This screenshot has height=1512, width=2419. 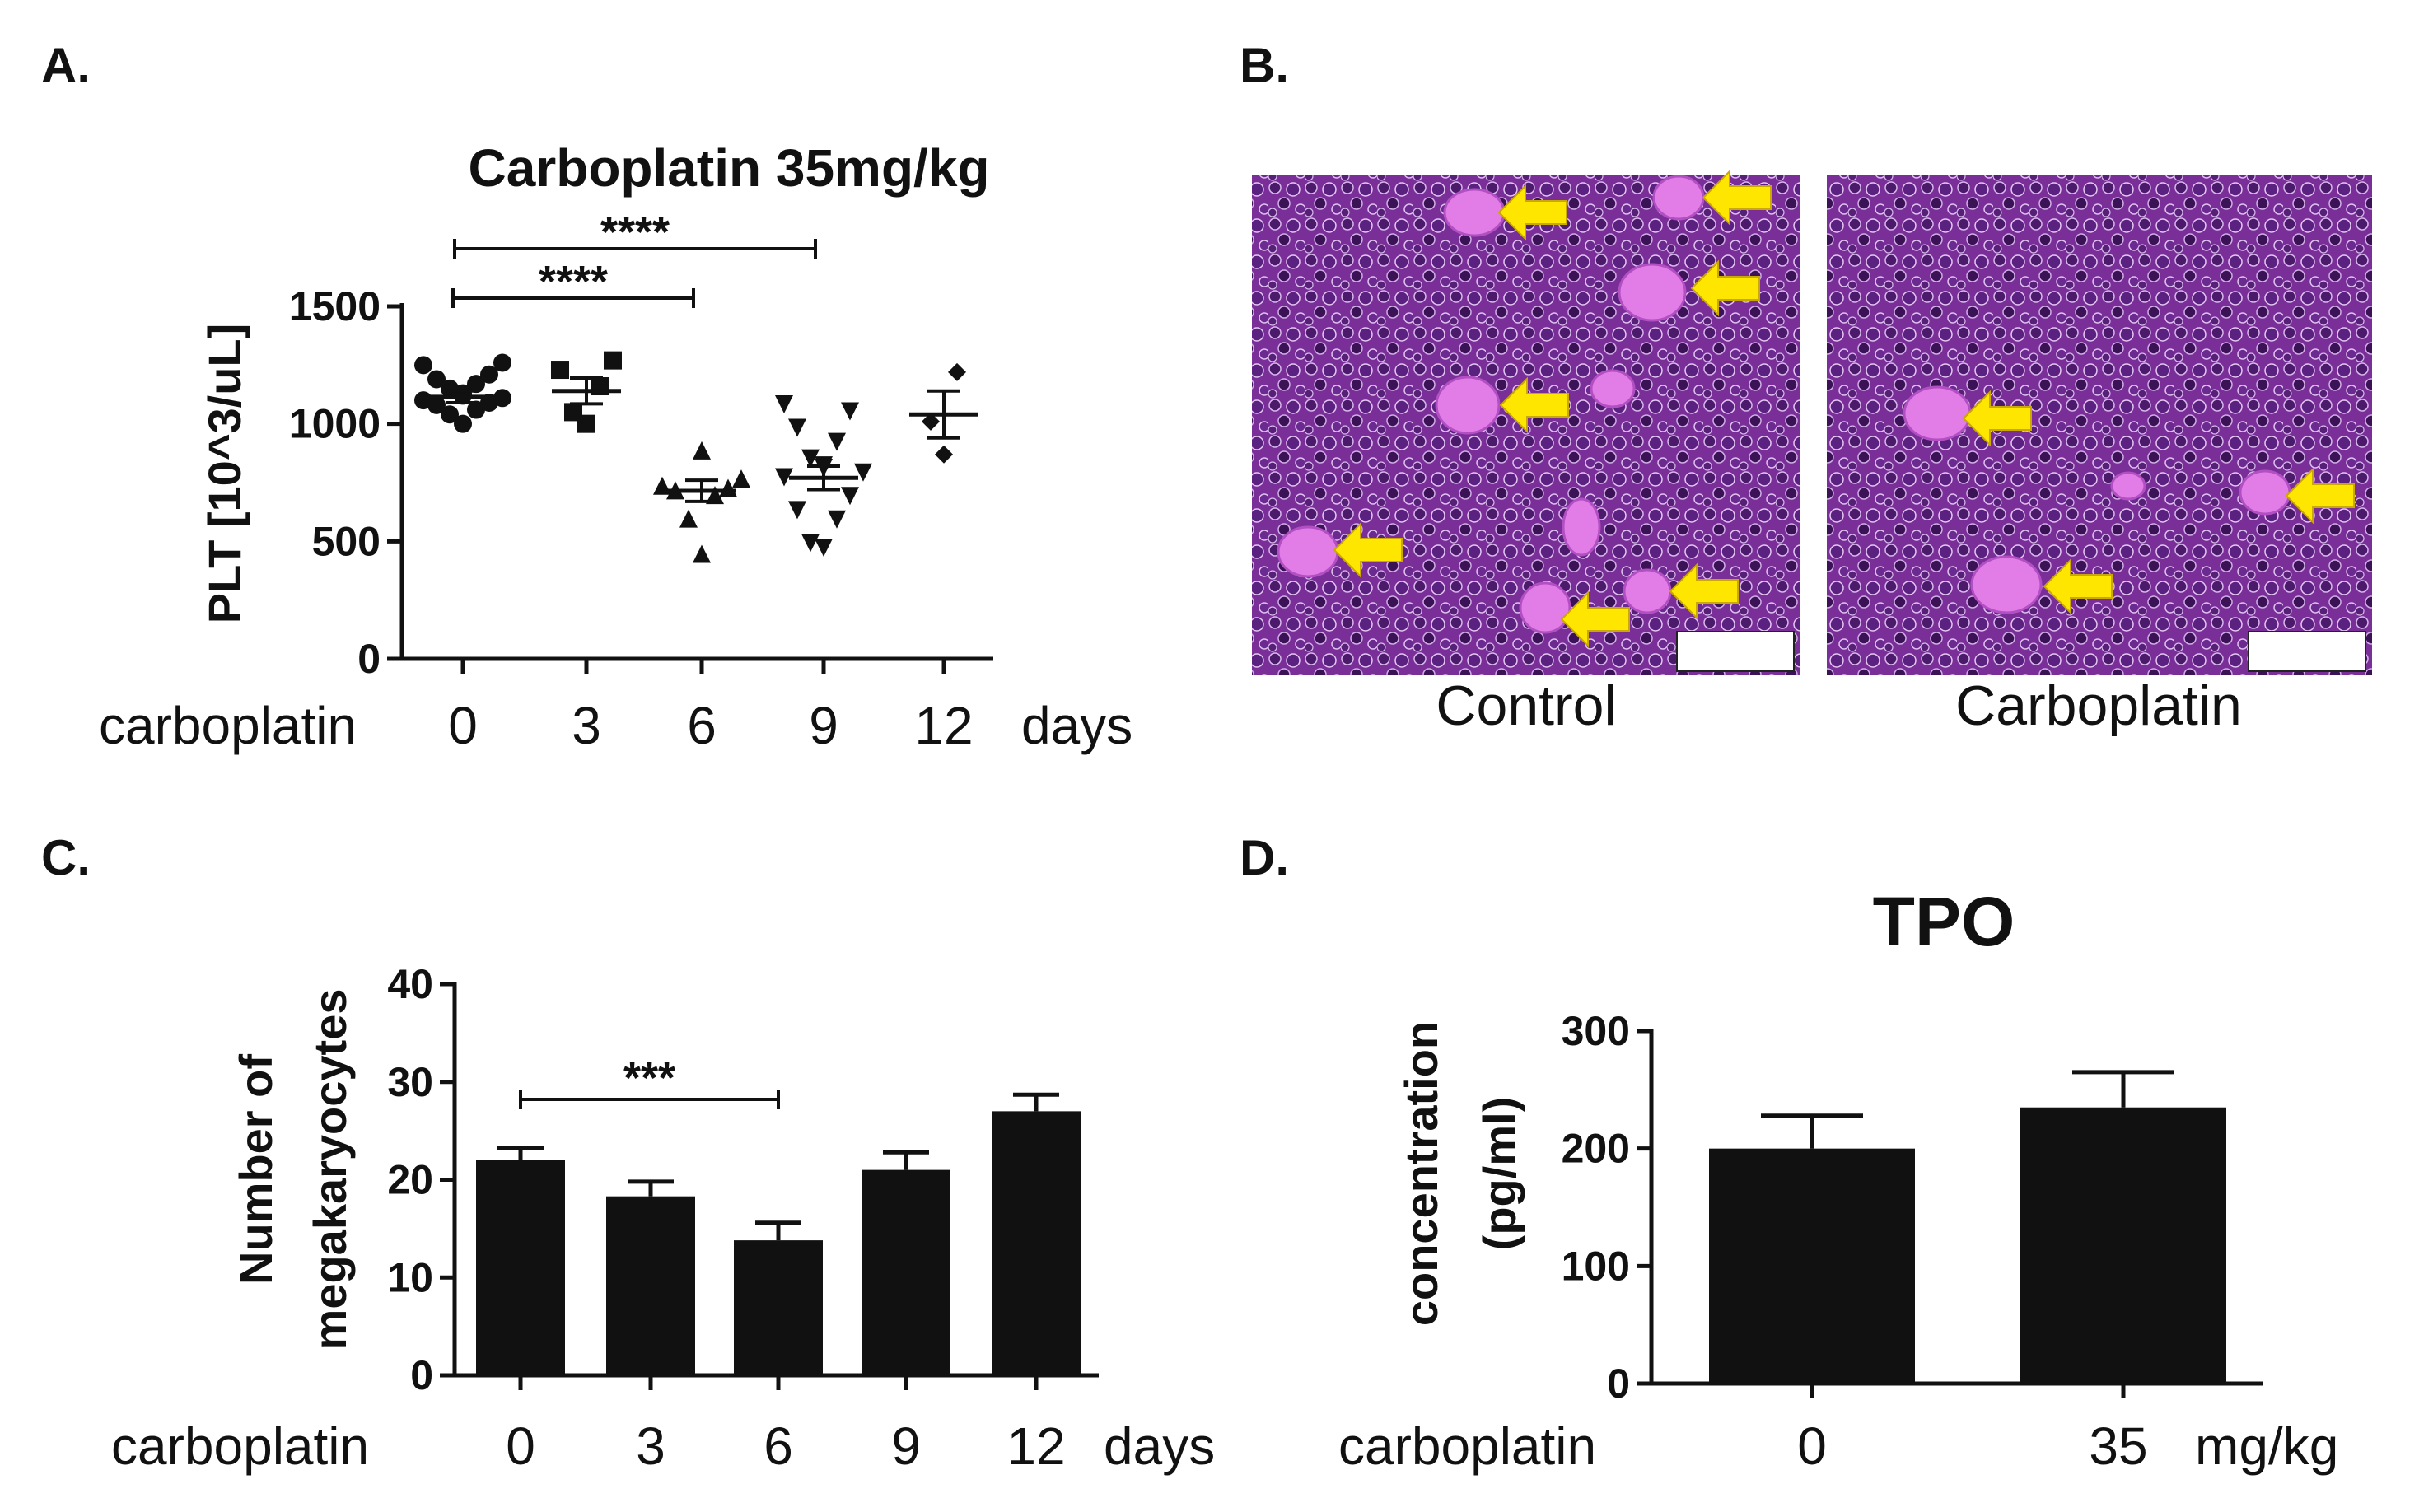 I want to click on panel-c-x-axis: 0 3 6 9 12, so click(x=786, y=1425).